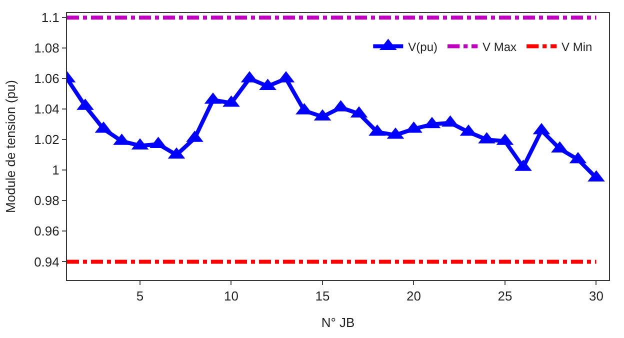 This screenshot has width=624, height=338. I want to click on y-tick-label: 1.08, so click(47, 48).